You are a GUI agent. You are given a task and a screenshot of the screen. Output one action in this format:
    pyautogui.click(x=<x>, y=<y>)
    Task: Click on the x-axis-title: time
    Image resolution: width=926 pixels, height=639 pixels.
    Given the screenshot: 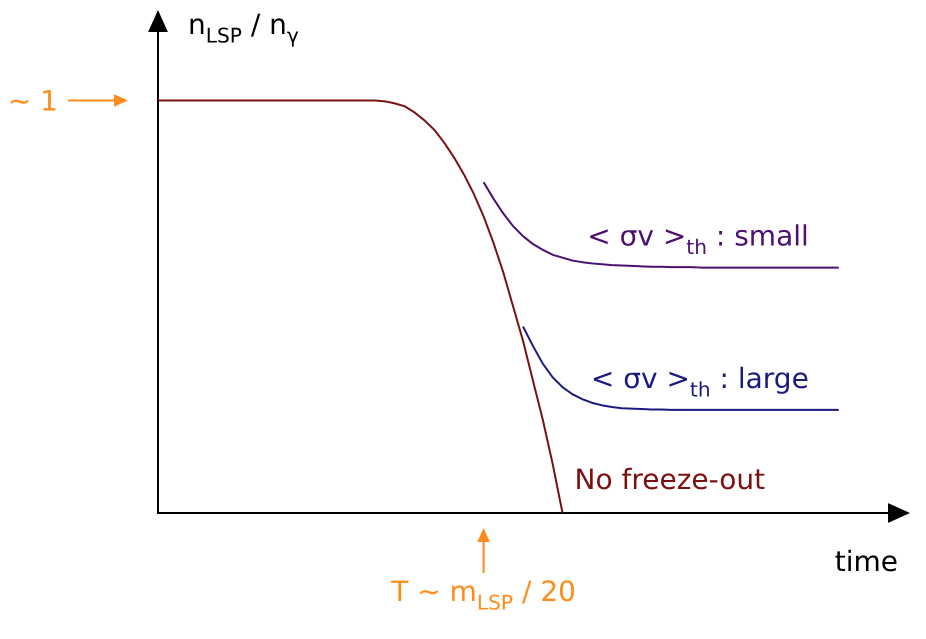 What is the action you would take?
    pyautogui.click(x=866, y=561)
    